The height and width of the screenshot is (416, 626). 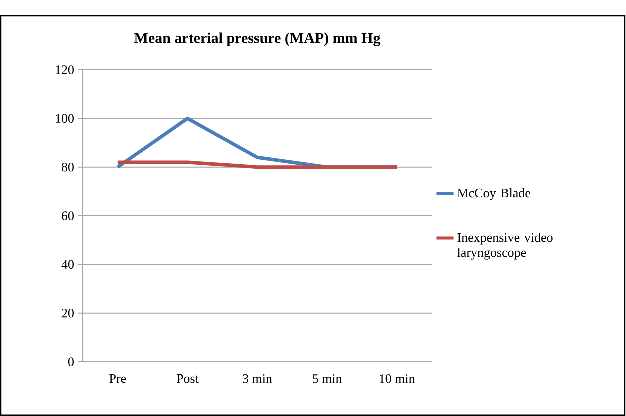 What do you see at coordinates (257, 379) in the screenshot?
I see `x-tick-label: 3 min` at bounding box center [257, 379].